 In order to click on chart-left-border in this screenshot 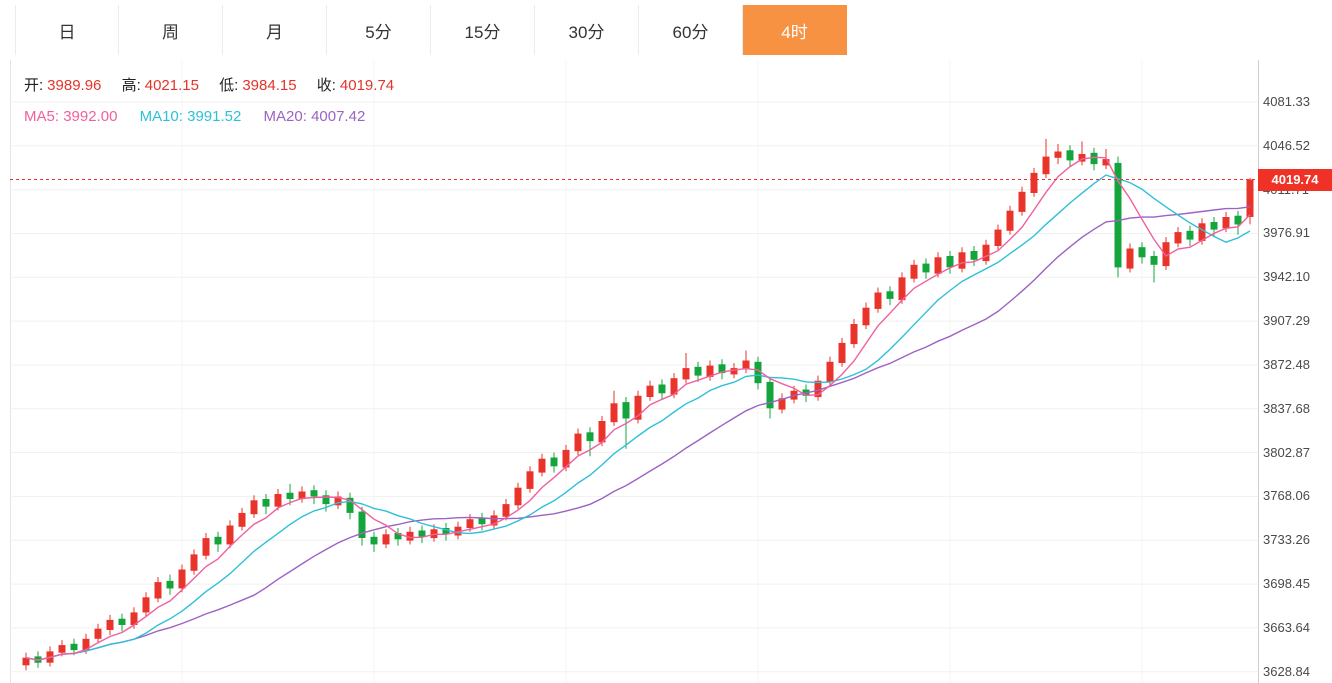, I will do `click(10, 371)`.